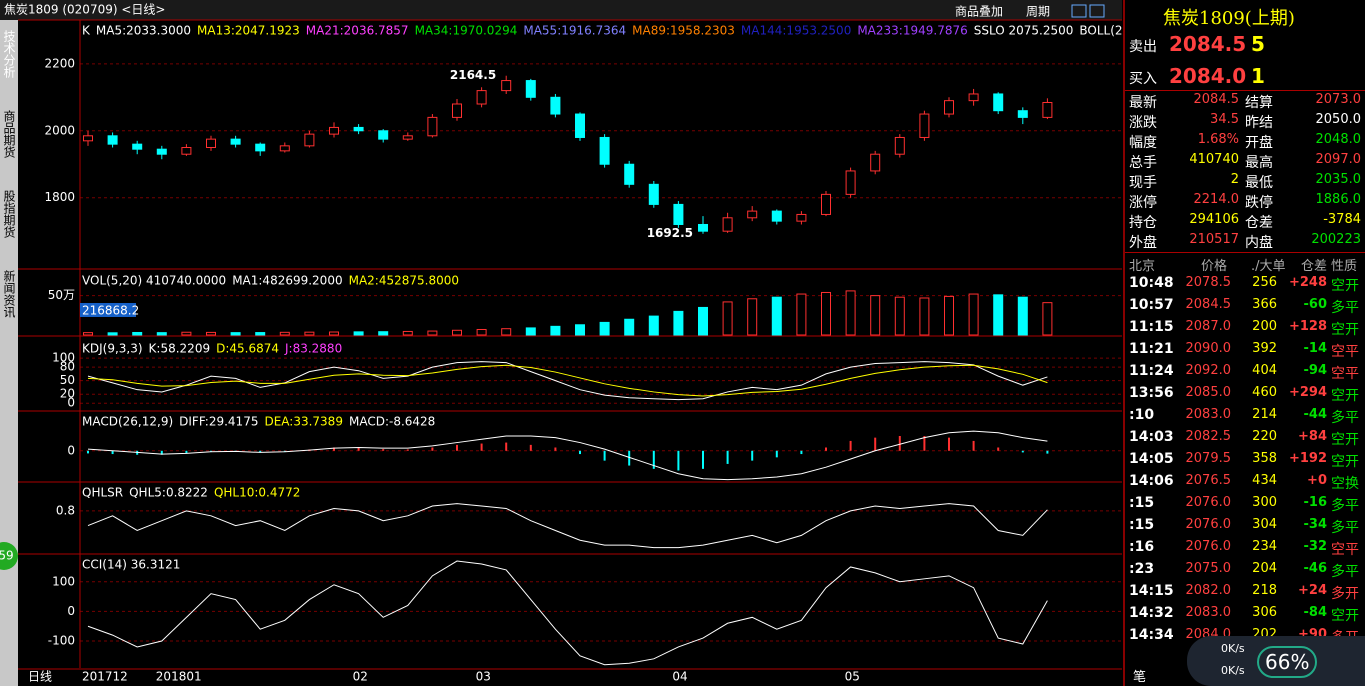 The height and width of the screenshot is (686, 1365). What do you see at coordinates (852, 677) in the screenshot?
I see `x-tick-label: 05` at bounding box center [852, 677].